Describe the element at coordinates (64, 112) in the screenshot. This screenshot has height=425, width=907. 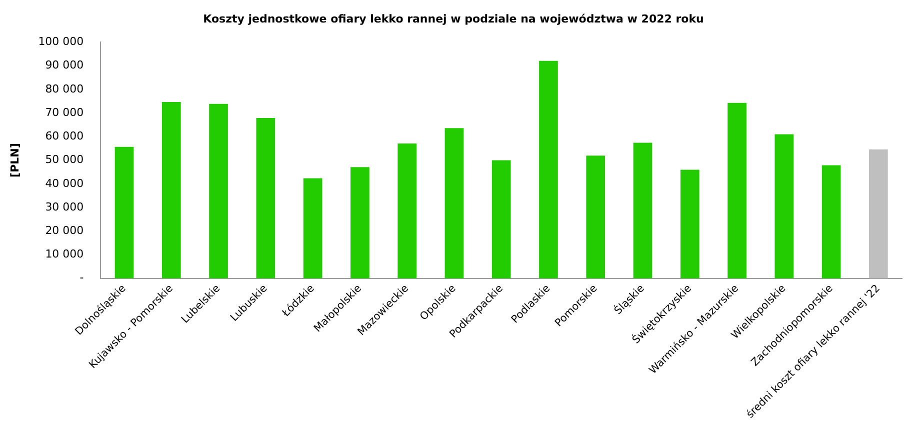
I see `y-tick-label: 70 000` at that location.